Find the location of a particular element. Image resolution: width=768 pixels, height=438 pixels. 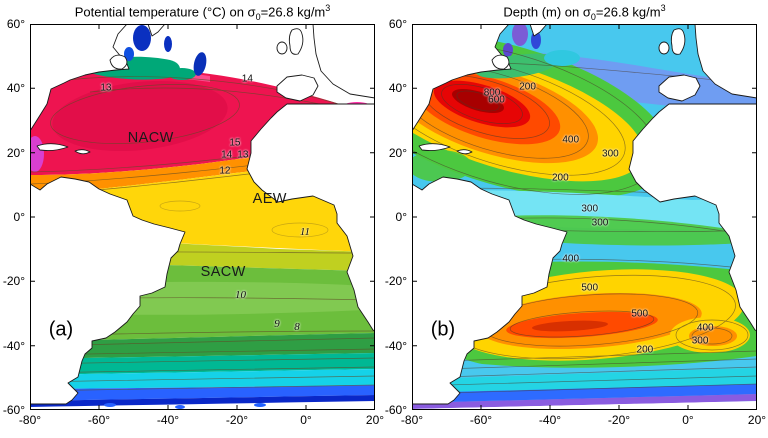

contour-label: 10 is located at coordinates (240, 295).